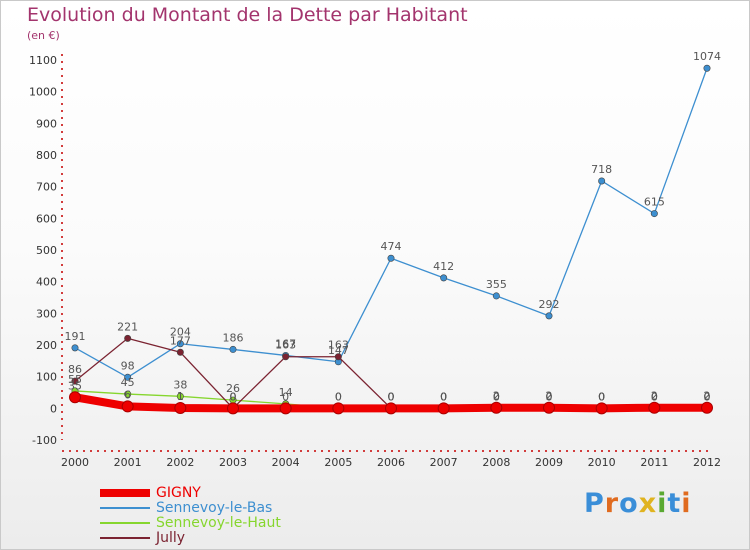  What do you see at coordinates (190, 522) in the screenshot?
I see `legend-item-sennevoy-le-haut: Sennevoy-le-Haut` at bounding box center [190, 522].